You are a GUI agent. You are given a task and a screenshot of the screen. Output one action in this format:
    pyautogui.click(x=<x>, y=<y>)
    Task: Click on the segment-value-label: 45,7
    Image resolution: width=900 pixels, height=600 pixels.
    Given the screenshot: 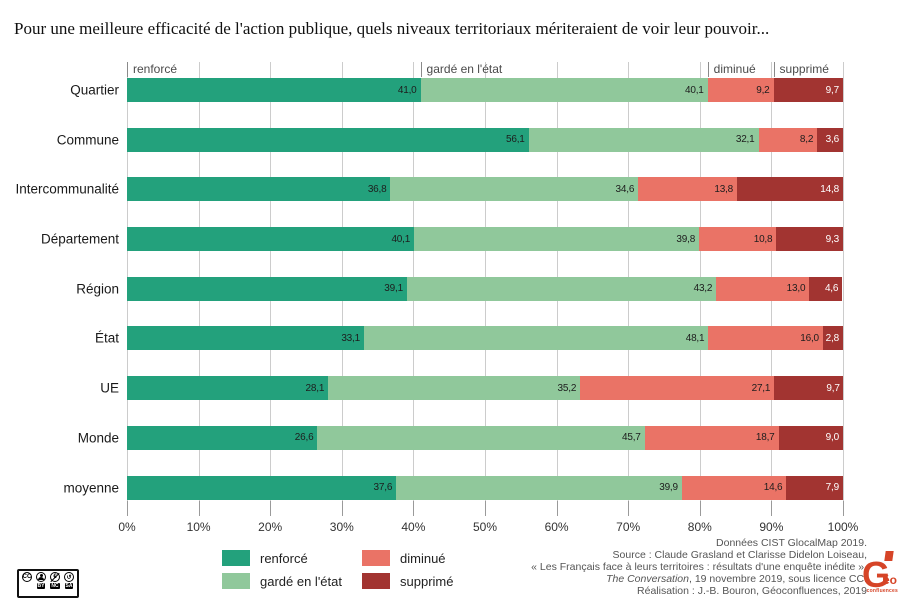 What is the action you would take?
    pyautogui.click(x=631, y=438)
    